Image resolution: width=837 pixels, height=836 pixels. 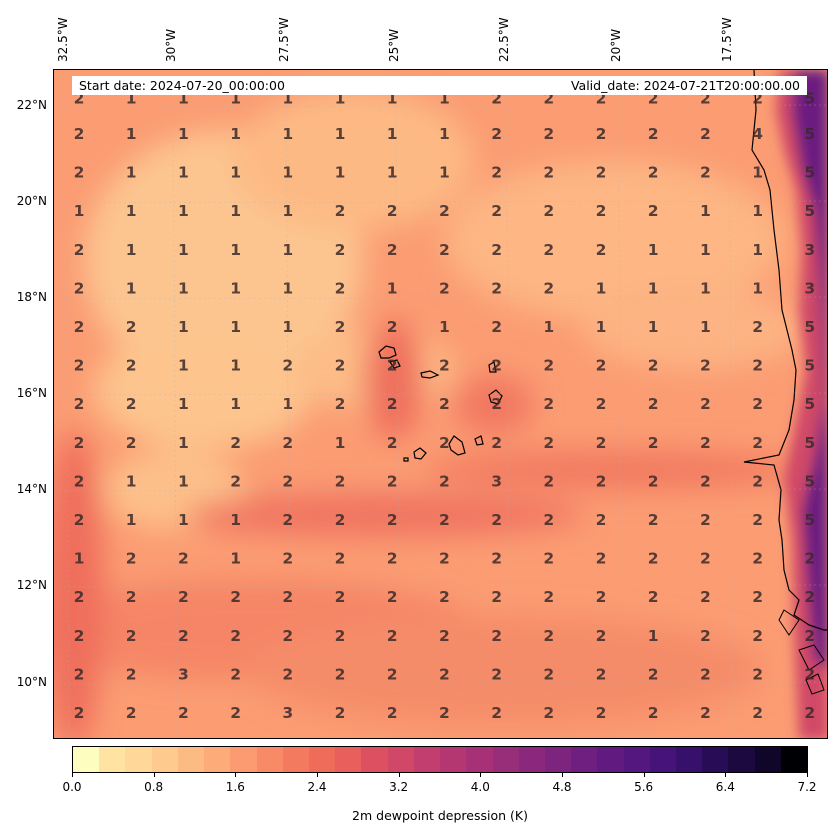 What do you see at coordinates (399, 787) in the screenshot?
I see `colorbar-tick-label: 3.2` at bounding box center [399, 787].